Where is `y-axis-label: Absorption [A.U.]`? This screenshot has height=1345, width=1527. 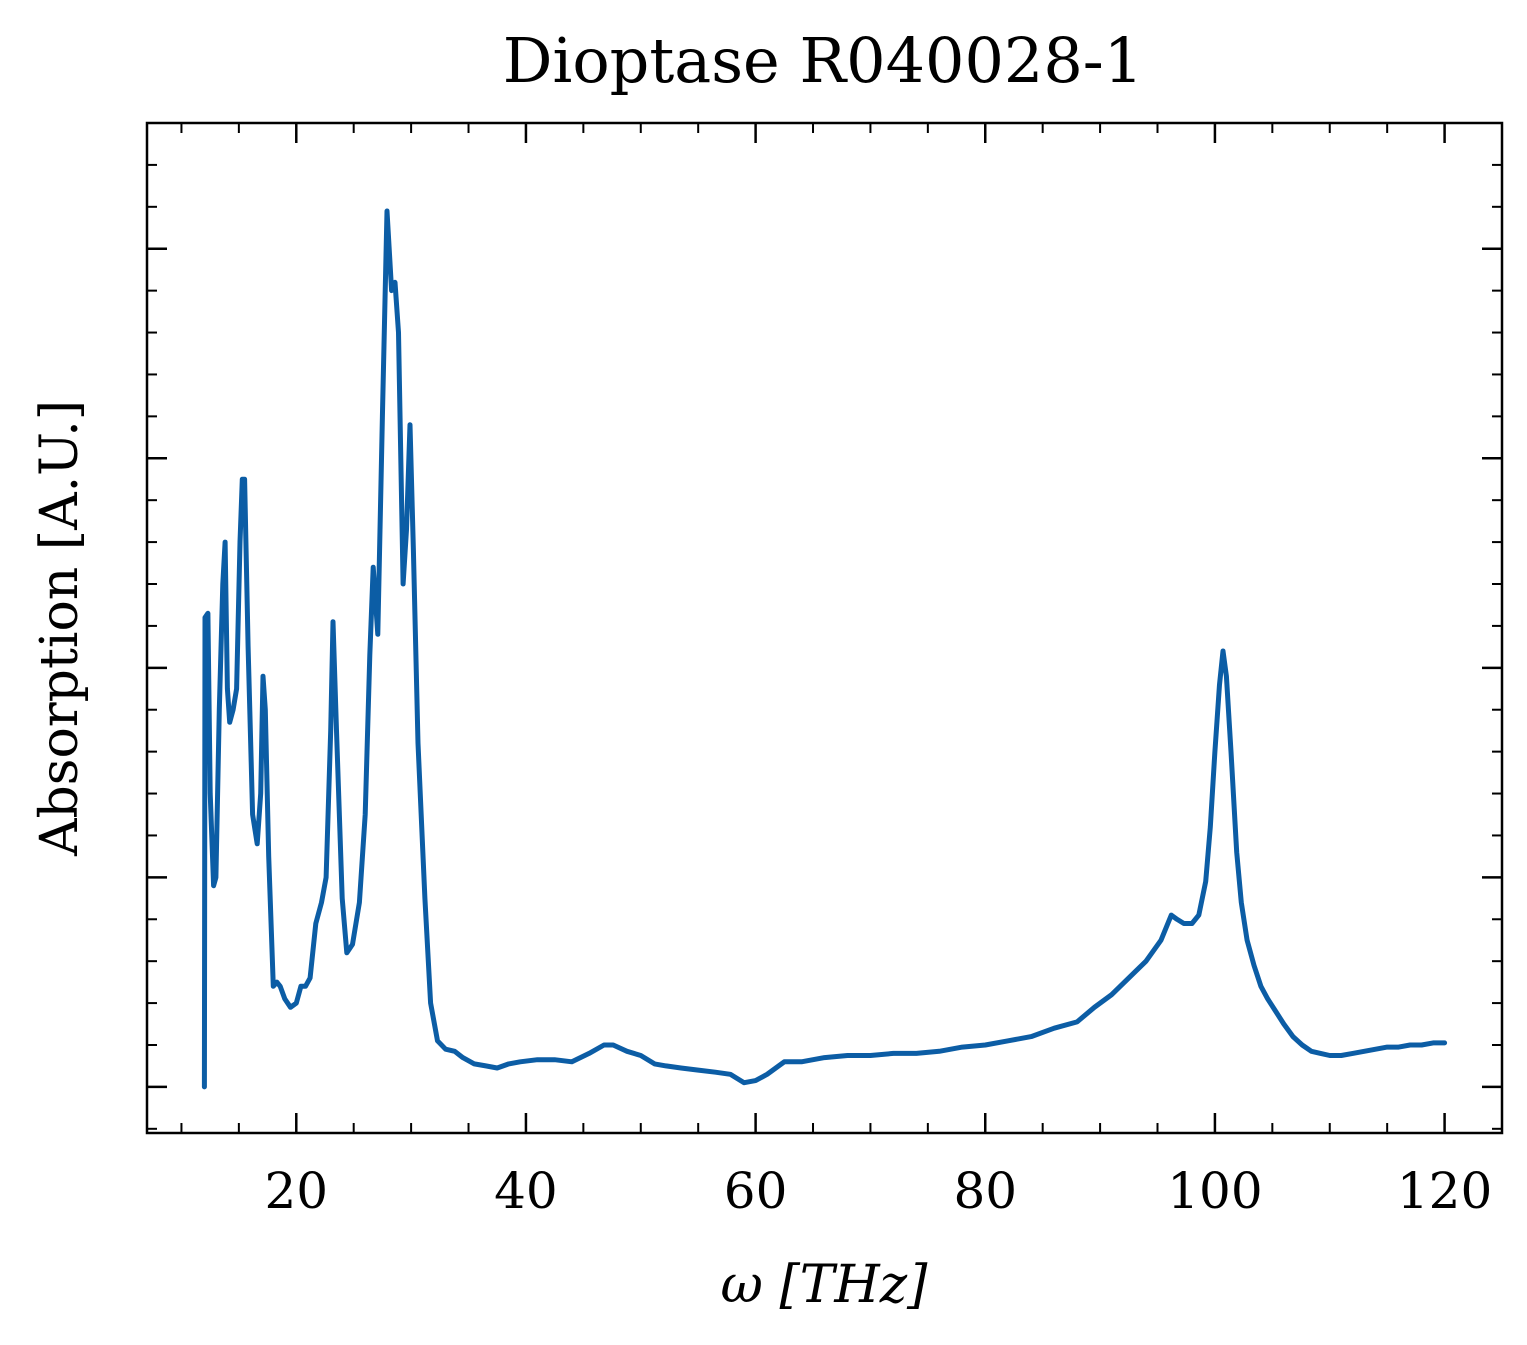 y-axis-label: Absorption [A.U.] is located at coordinates (60, 628).